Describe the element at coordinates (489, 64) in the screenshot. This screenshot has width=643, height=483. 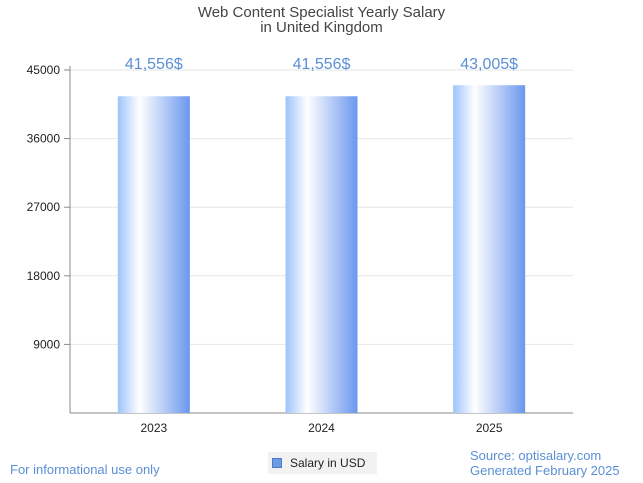
I see `data-label: 43,005$` at that location.